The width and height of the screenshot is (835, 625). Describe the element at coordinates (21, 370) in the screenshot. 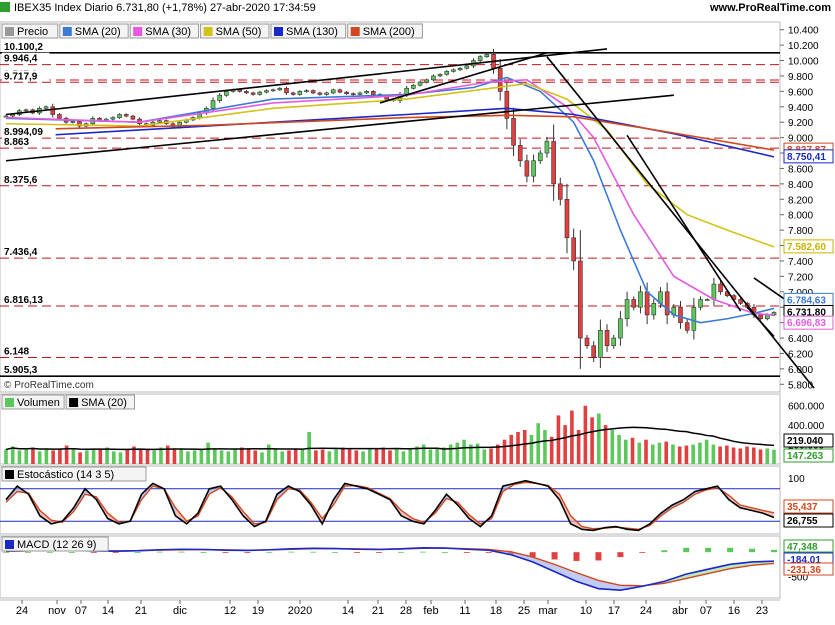

I see `level-label: 5.905,3` at that location.